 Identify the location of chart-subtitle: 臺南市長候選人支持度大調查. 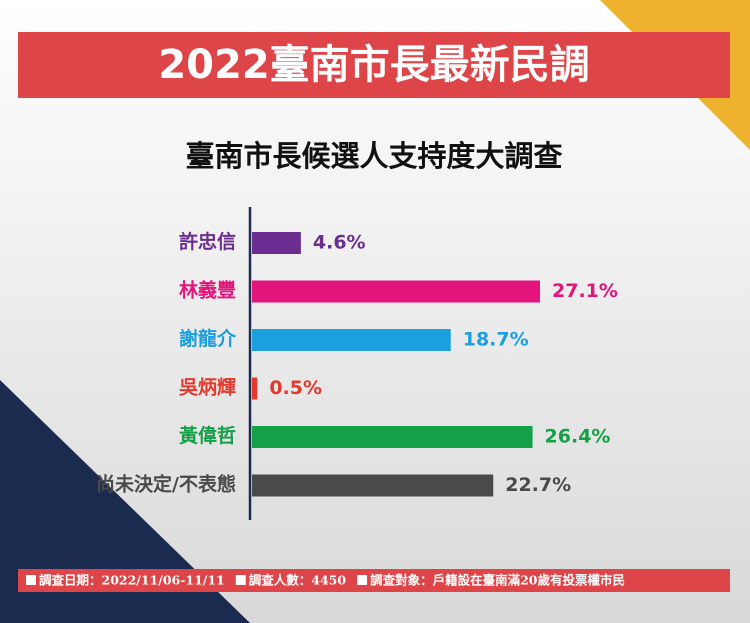
(373, 156).